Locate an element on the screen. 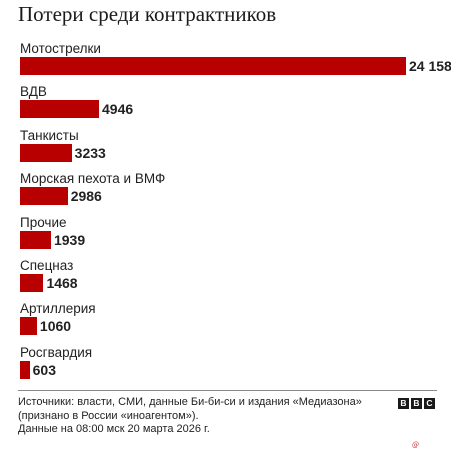 This screenshot has width=451, height=455. date-line: Данные на 08:00 мск 20 марта 2026 г. is located at coordinates (114, 429).